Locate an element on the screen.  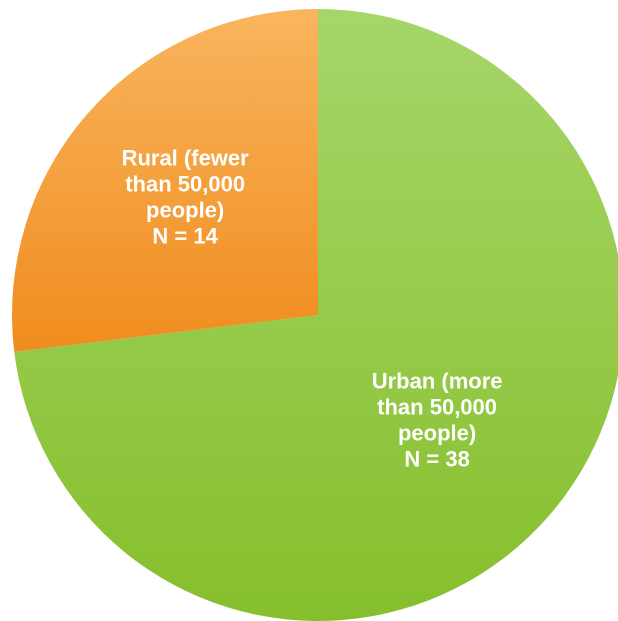
pie-slice-label-0: Urban (more than 50,000 people) N = 38 is located at coordinates (437, 420).